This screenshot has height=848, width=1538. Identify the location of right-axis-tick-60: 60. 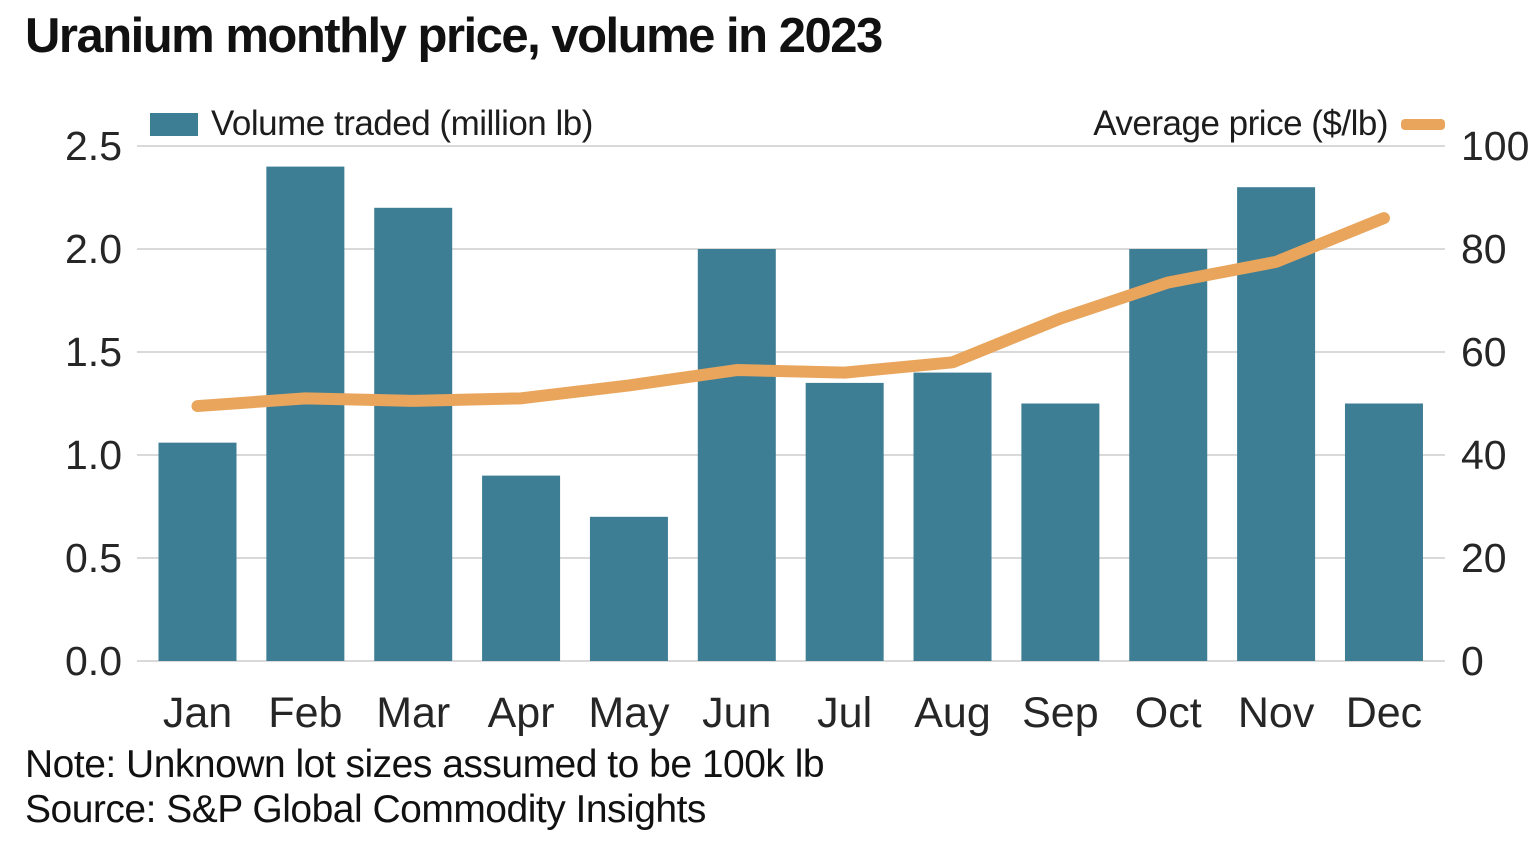
(1484, 352).